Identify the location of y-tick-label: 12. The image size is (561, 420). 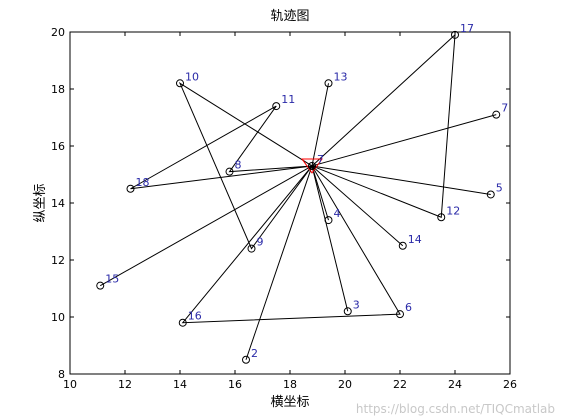
(58, 260).